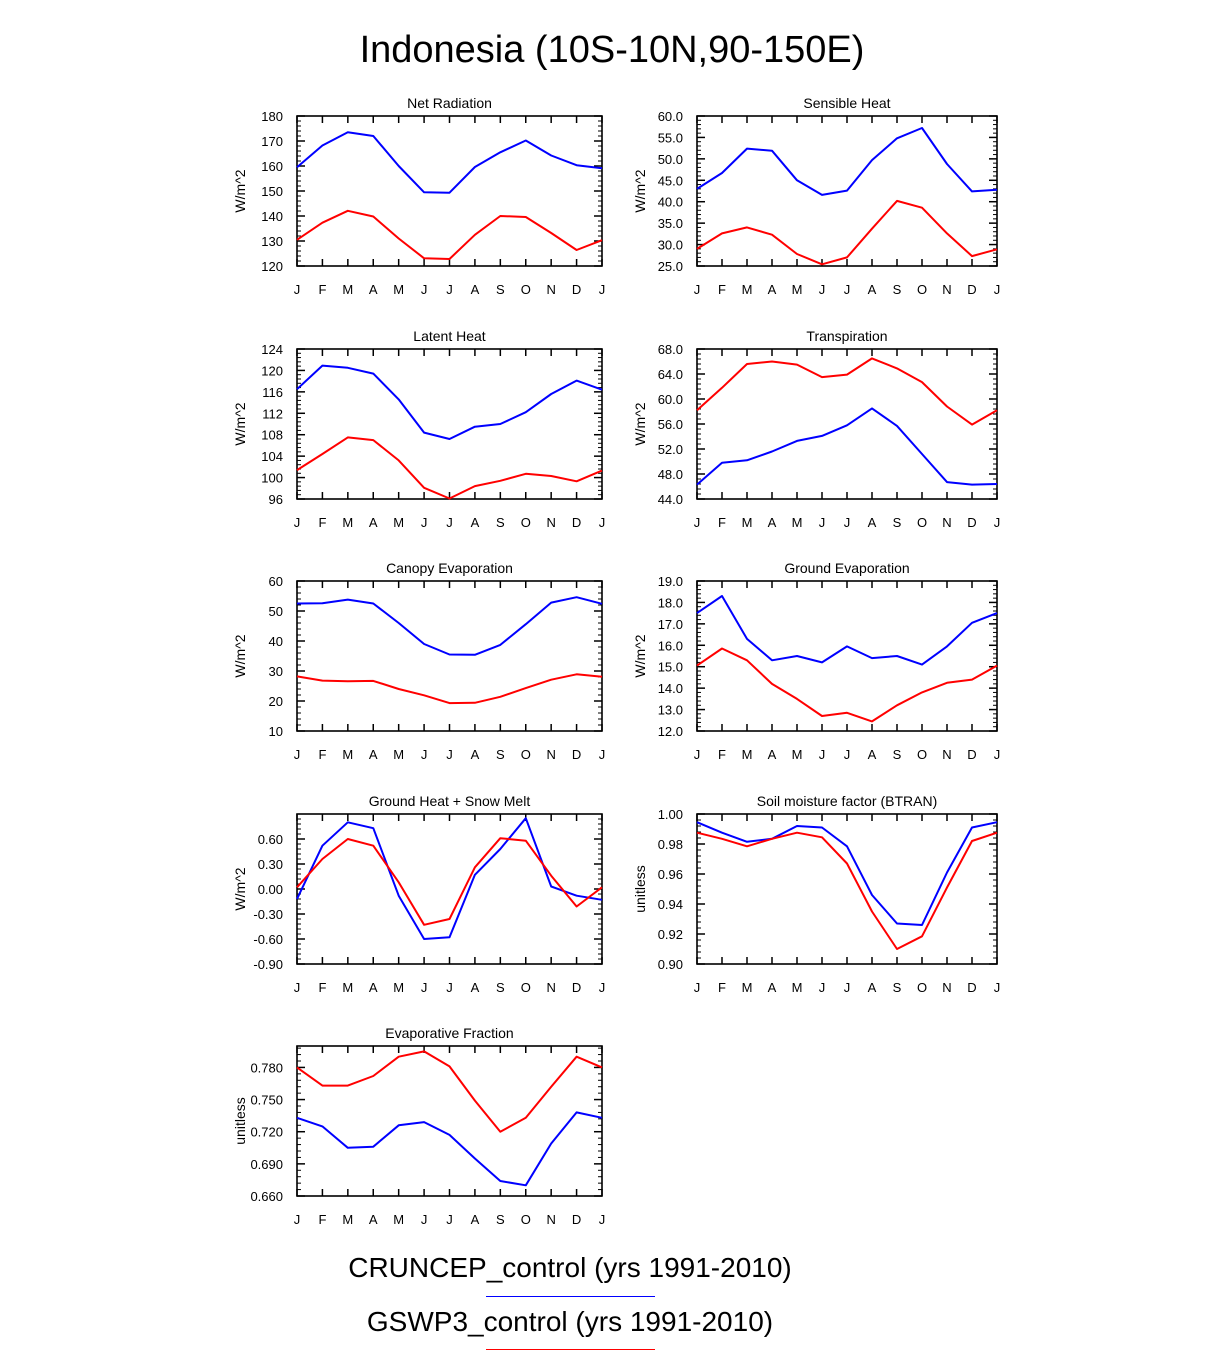  Describe the element at coordinates (266, 1132) in the screenshot. I see `y-tick-label: 0.720` at that location.